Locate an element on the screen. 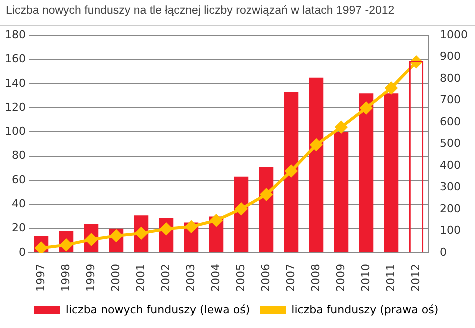 The height and width of the screenshot is (328, 475). x-tick-label: 1997 is located at coordinates (41, 278).